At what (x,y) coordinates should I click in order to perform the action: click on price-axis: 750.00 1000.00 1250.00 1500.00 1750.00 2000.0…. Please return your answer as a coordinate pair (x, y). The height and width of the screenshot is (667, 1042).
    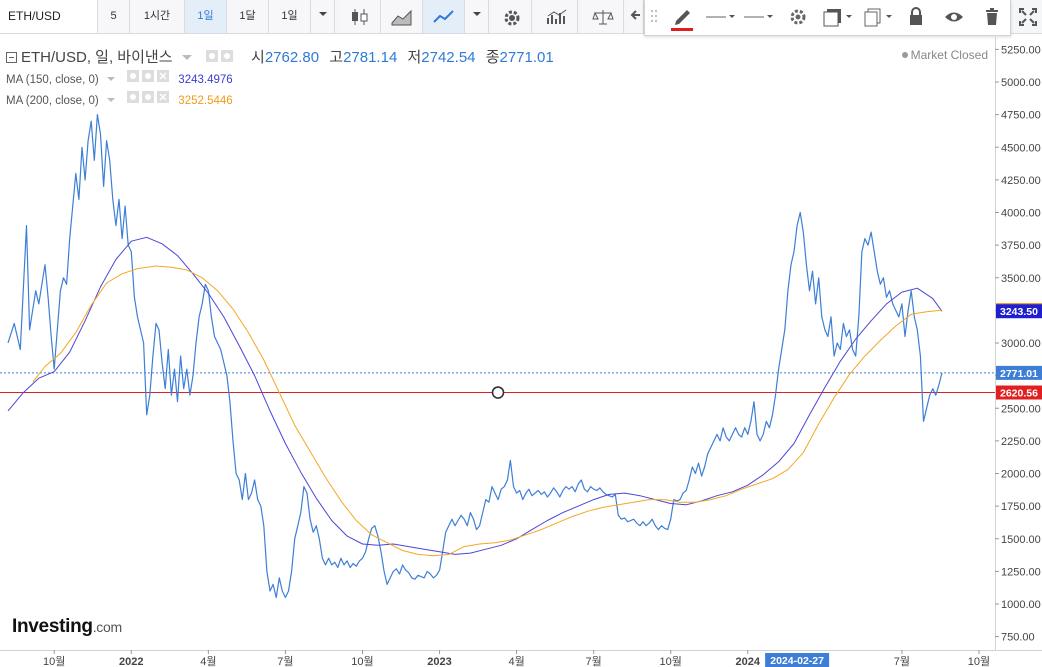
    Looking at the image, I should click on (1018, 344).